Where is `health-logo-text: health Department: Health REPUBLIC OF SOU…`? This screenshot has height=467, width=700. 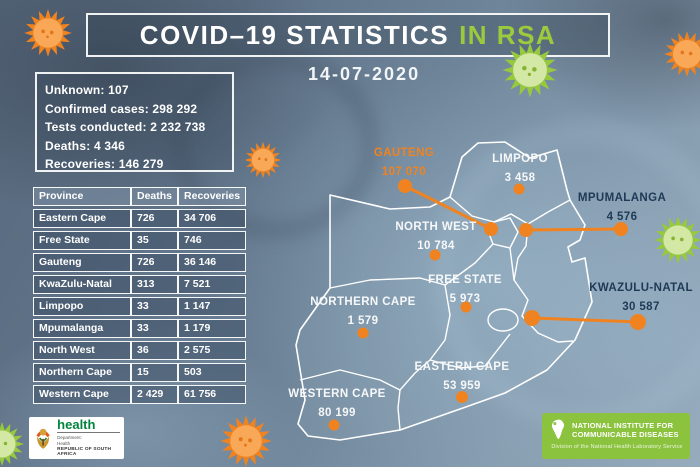
health-logo-text: health Department: Health REPUBLIC OF SOU… is located at coordinates (88, 437).